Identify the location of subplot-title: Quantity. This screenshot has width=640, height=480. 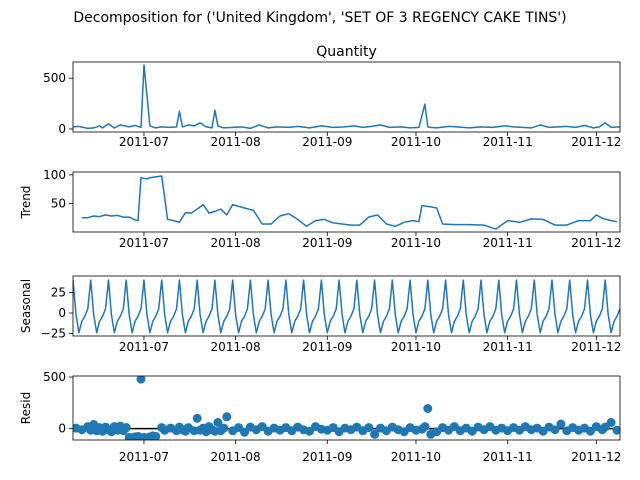
(346, 52).